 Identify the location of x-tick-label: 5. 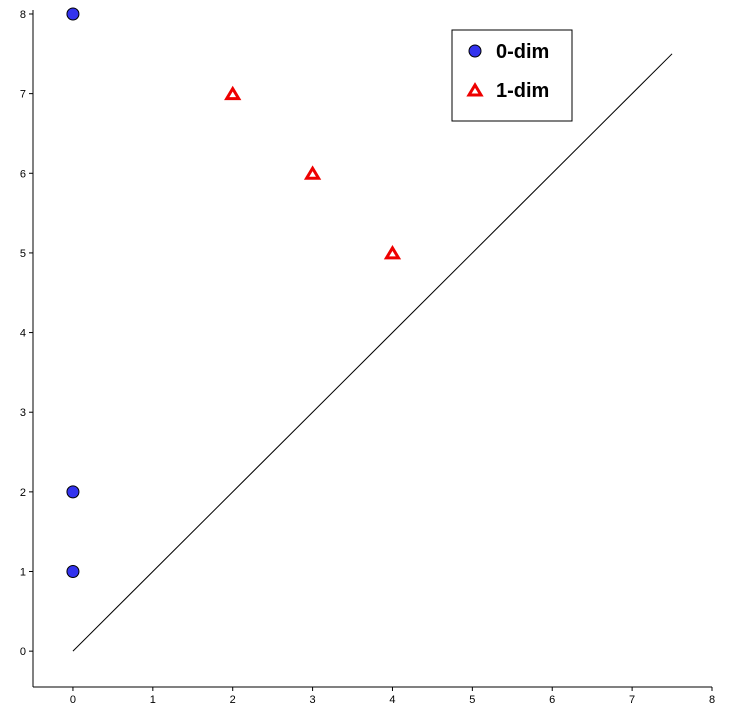
(472, 700).